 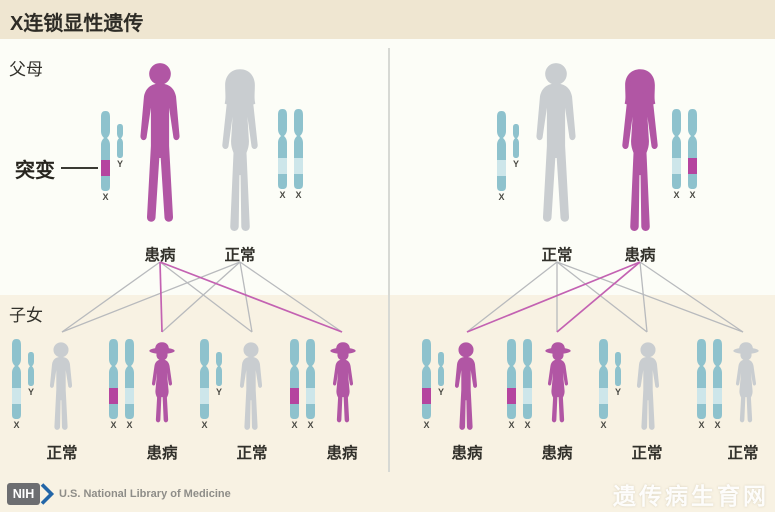 I want to click on title-bar: X连锁显性遗传, so click(x=387, y=19).